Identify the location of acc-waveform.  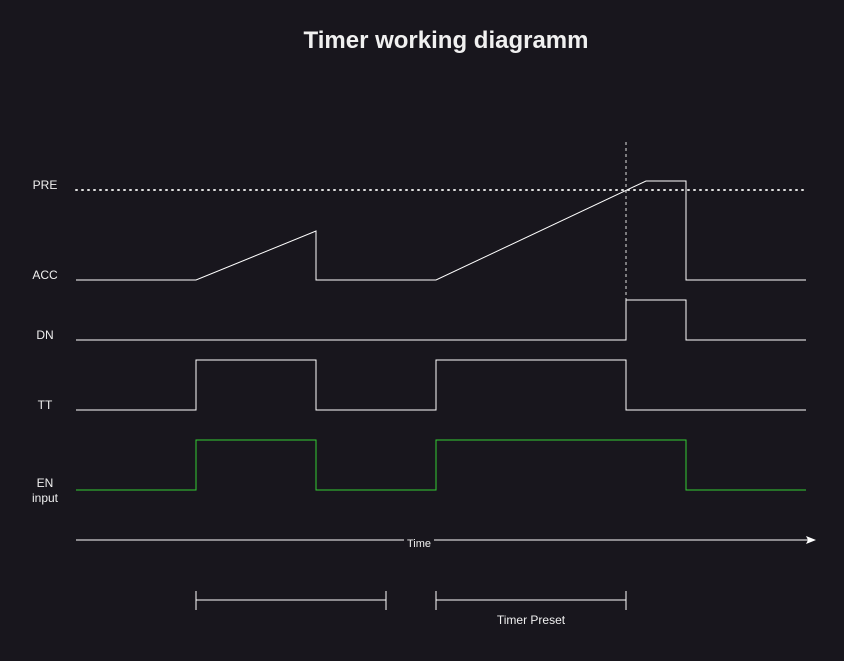
(441, 230).